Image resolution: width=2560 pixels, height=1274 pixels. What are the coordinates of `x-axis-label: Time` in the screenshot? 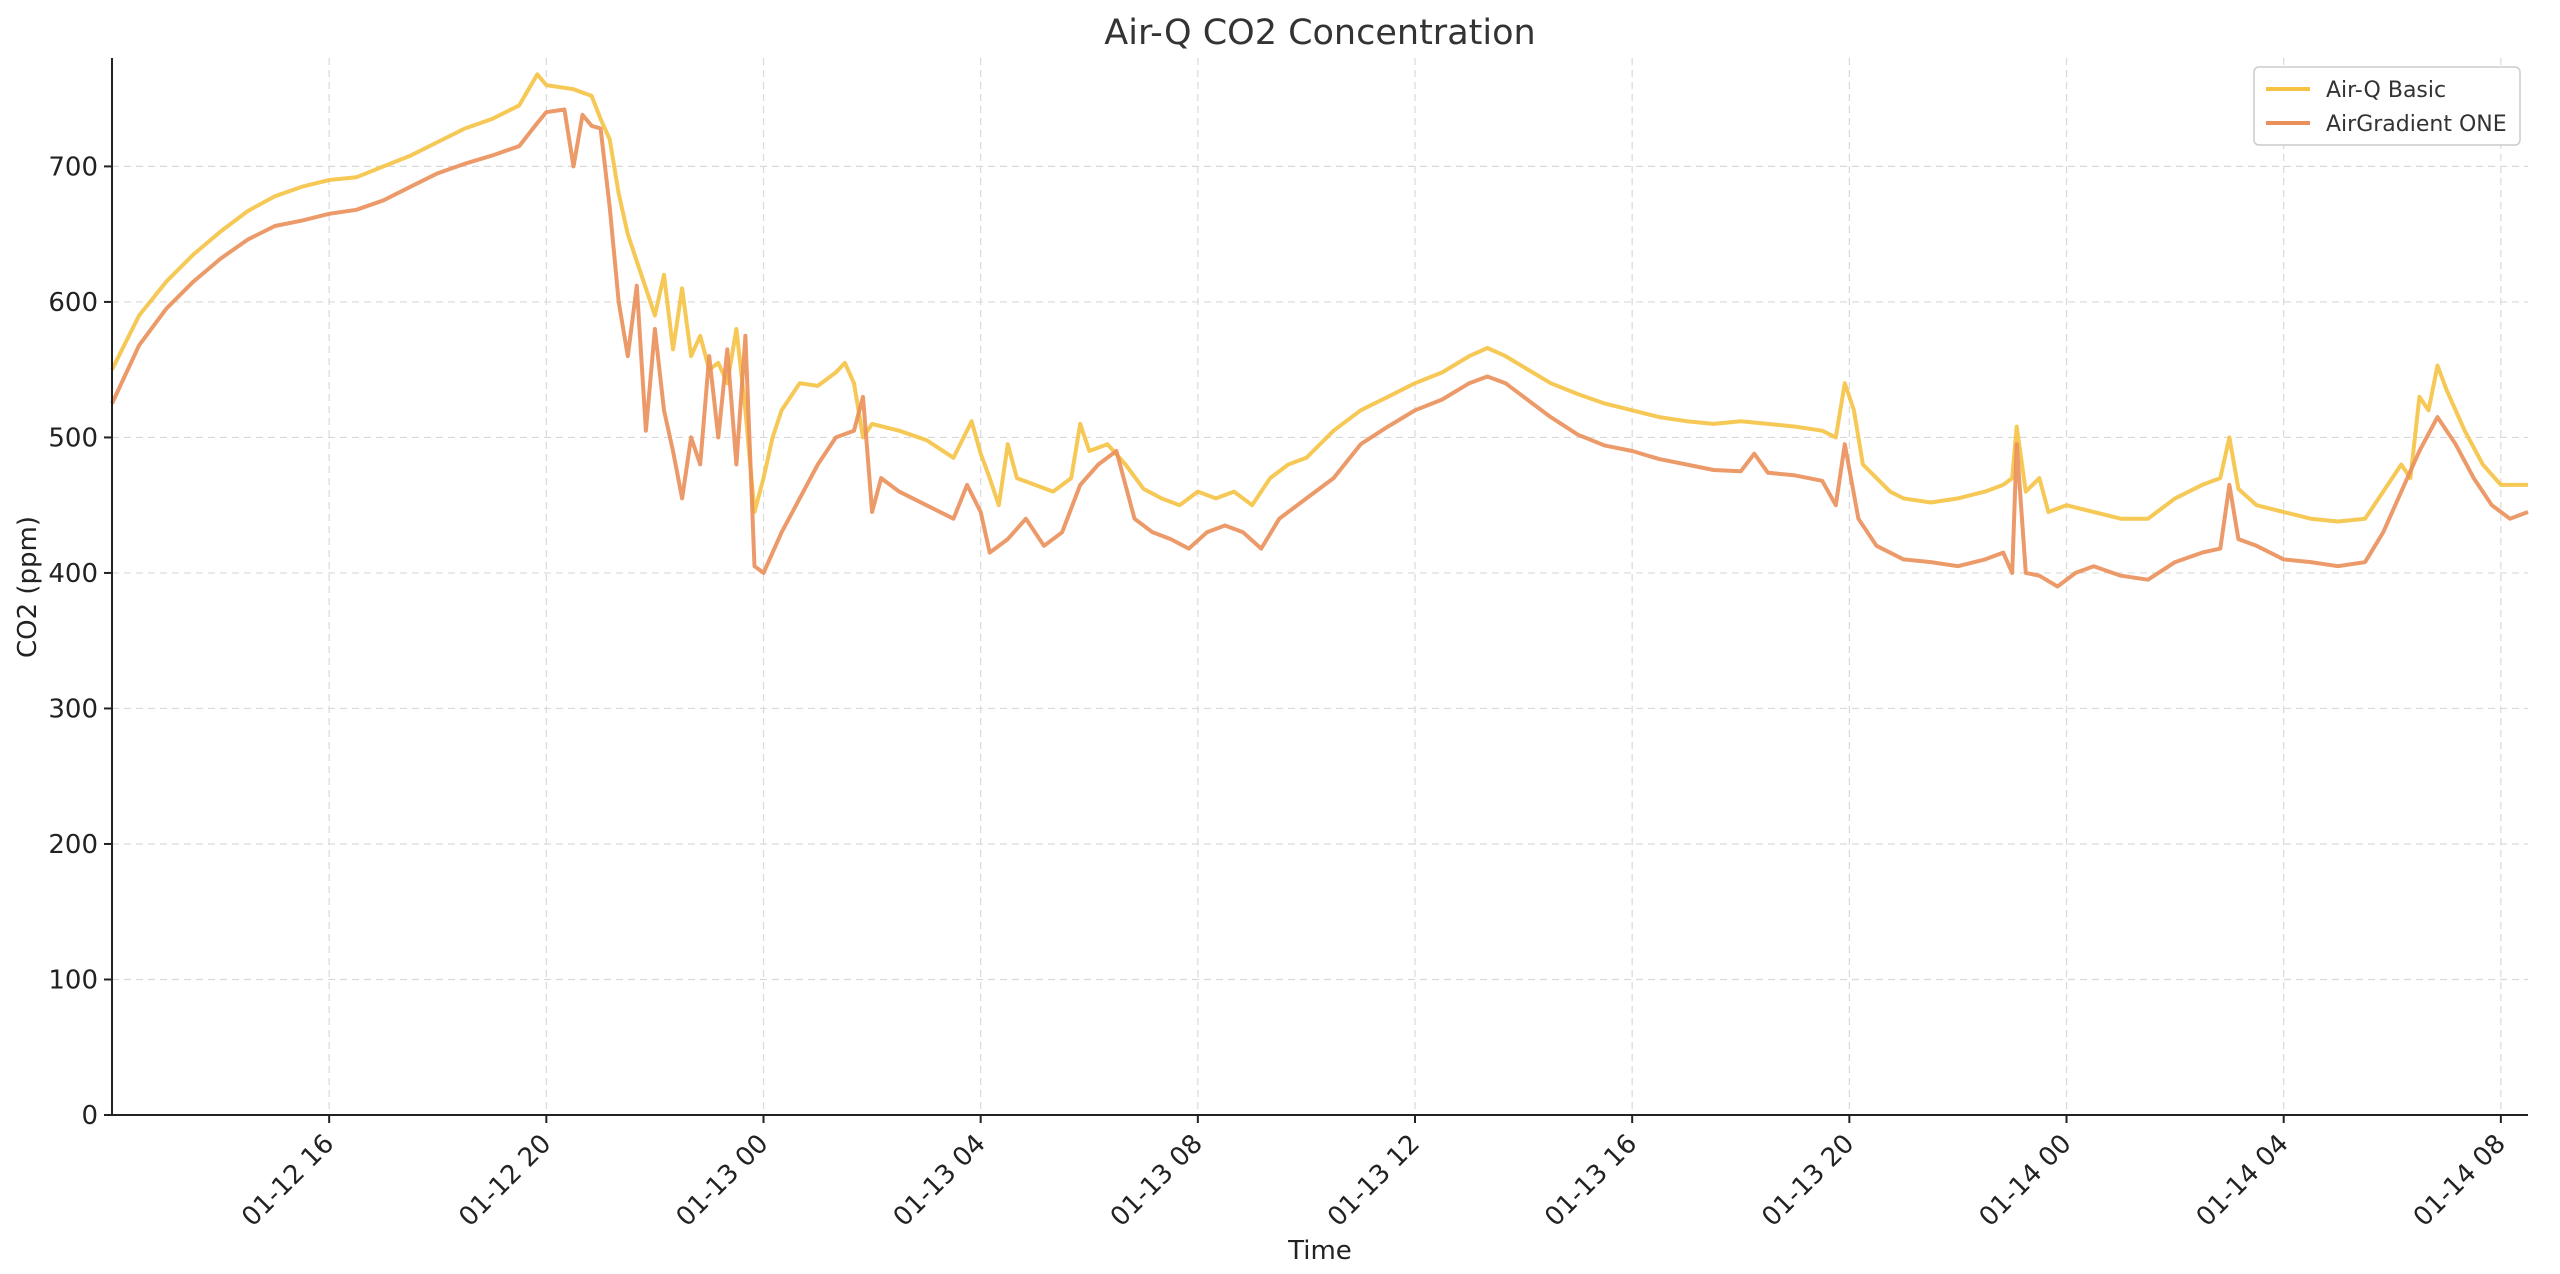 It's located at (1319, 1251).